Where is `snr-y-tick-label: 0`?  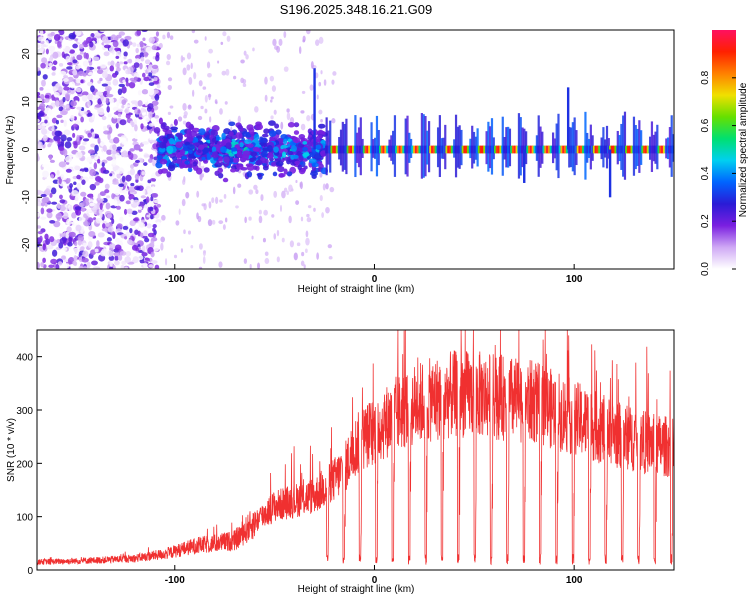 snr-y-tick-label: 0 is located at coordinates (30, 571).